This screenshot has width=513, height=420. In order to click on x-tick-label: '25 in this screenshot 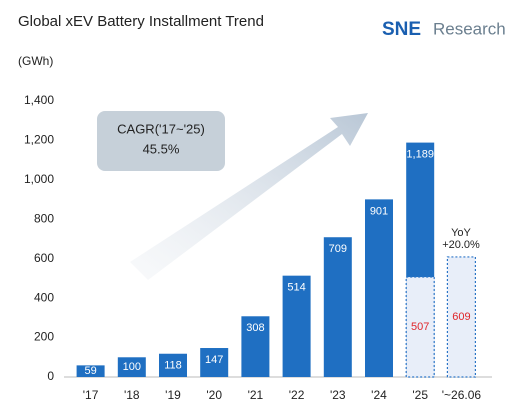, I will do `click(420, 395)`.